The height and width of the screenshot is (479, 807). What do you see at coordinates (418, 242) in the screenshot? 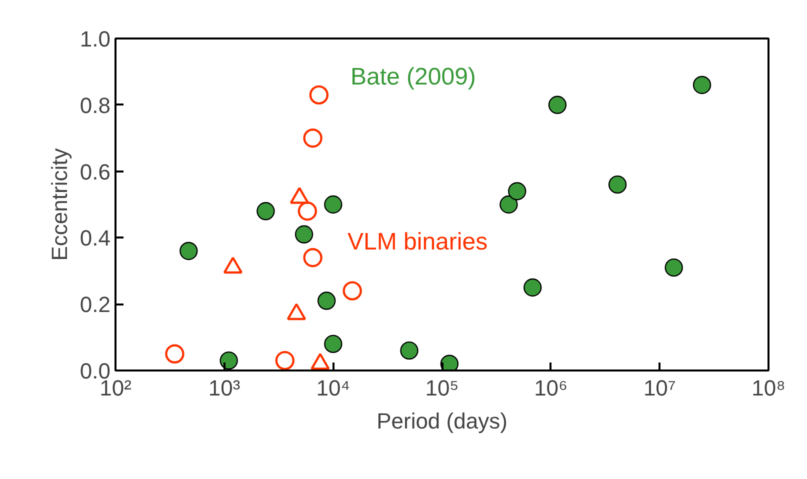
I see `series-label: VLM binaries` at bounding box center [418, 242].